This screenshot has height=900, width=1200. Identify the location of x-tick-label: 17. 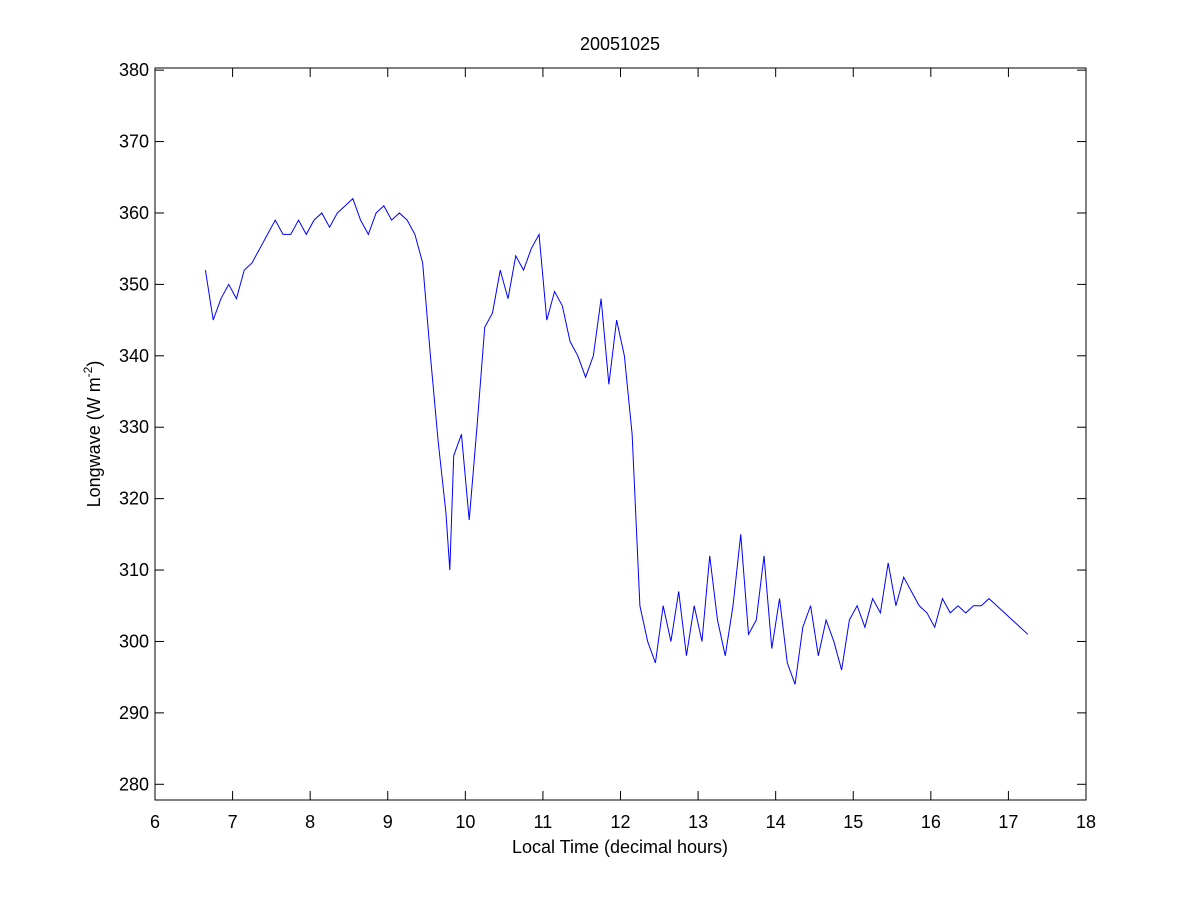
(1008, 822).